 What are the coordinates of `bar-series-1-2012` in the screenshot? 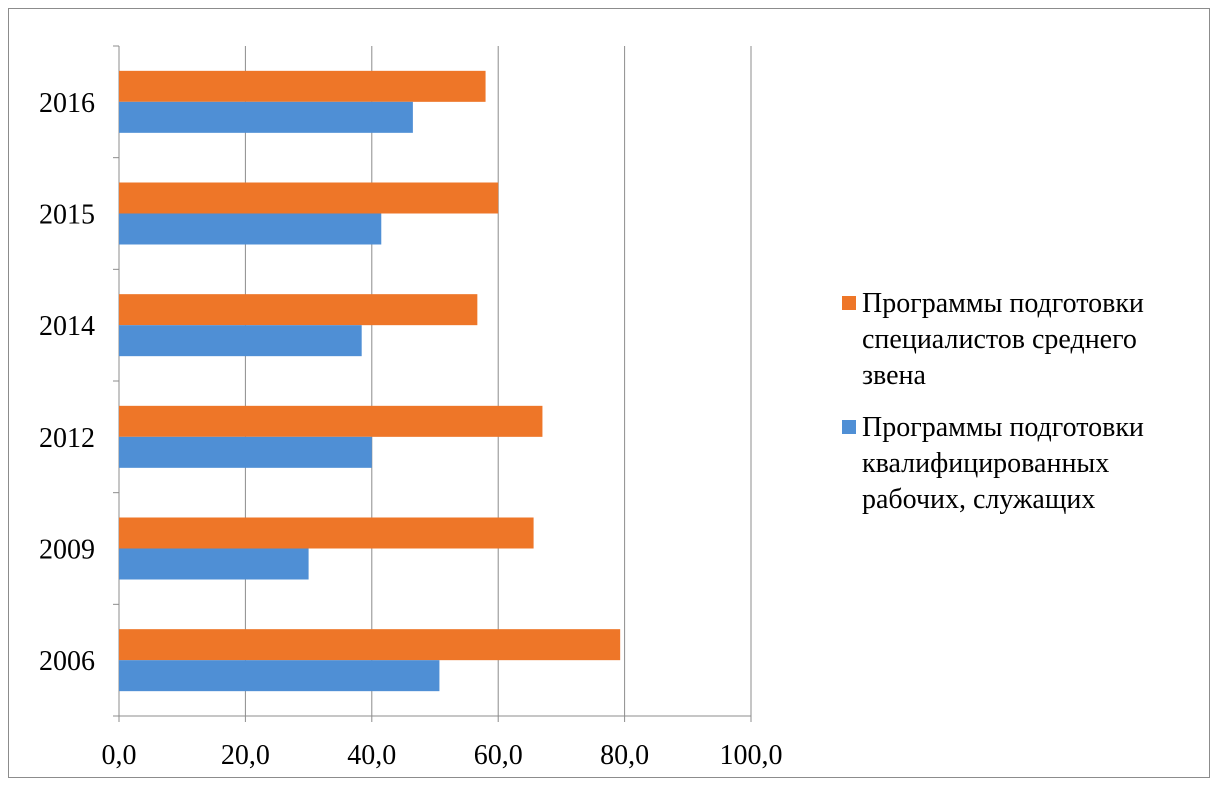 It's located at (245, 452).